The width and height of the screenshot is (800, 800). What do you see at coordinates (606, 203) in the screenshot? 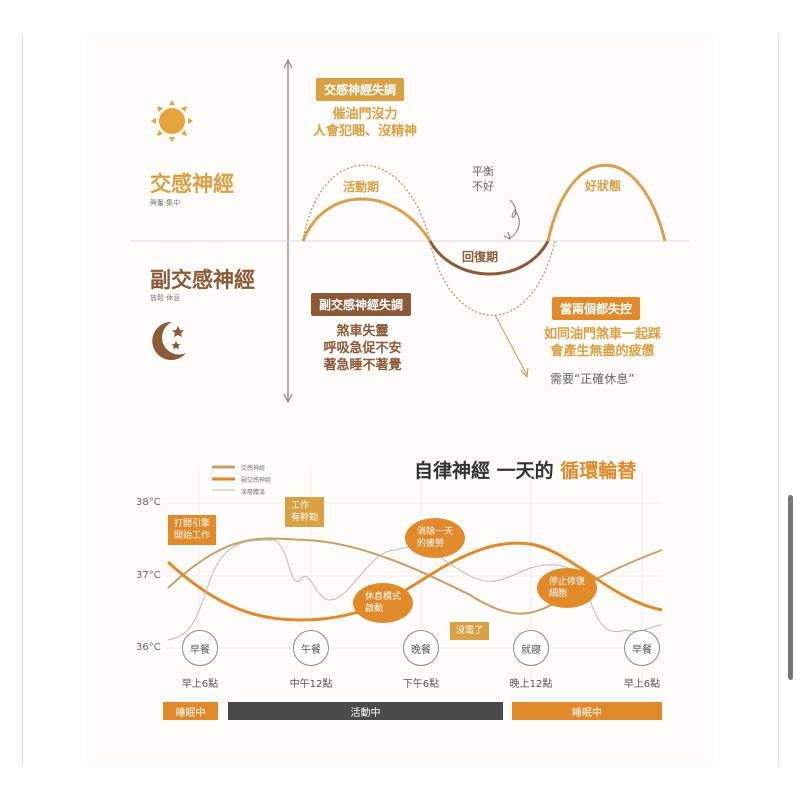
I see `good-curve` at bounding box center [606, 203].